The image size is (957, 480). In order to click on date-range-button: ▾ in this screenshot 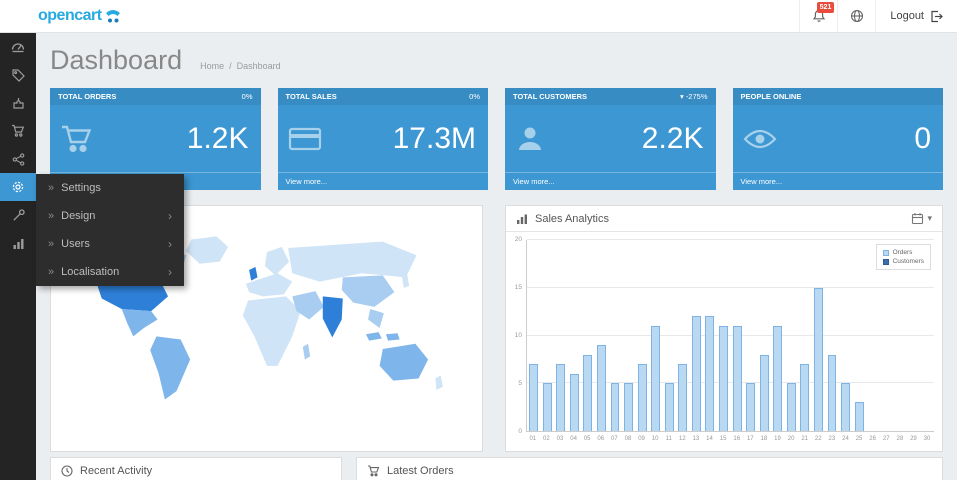, I will do `click(921, 218)`.